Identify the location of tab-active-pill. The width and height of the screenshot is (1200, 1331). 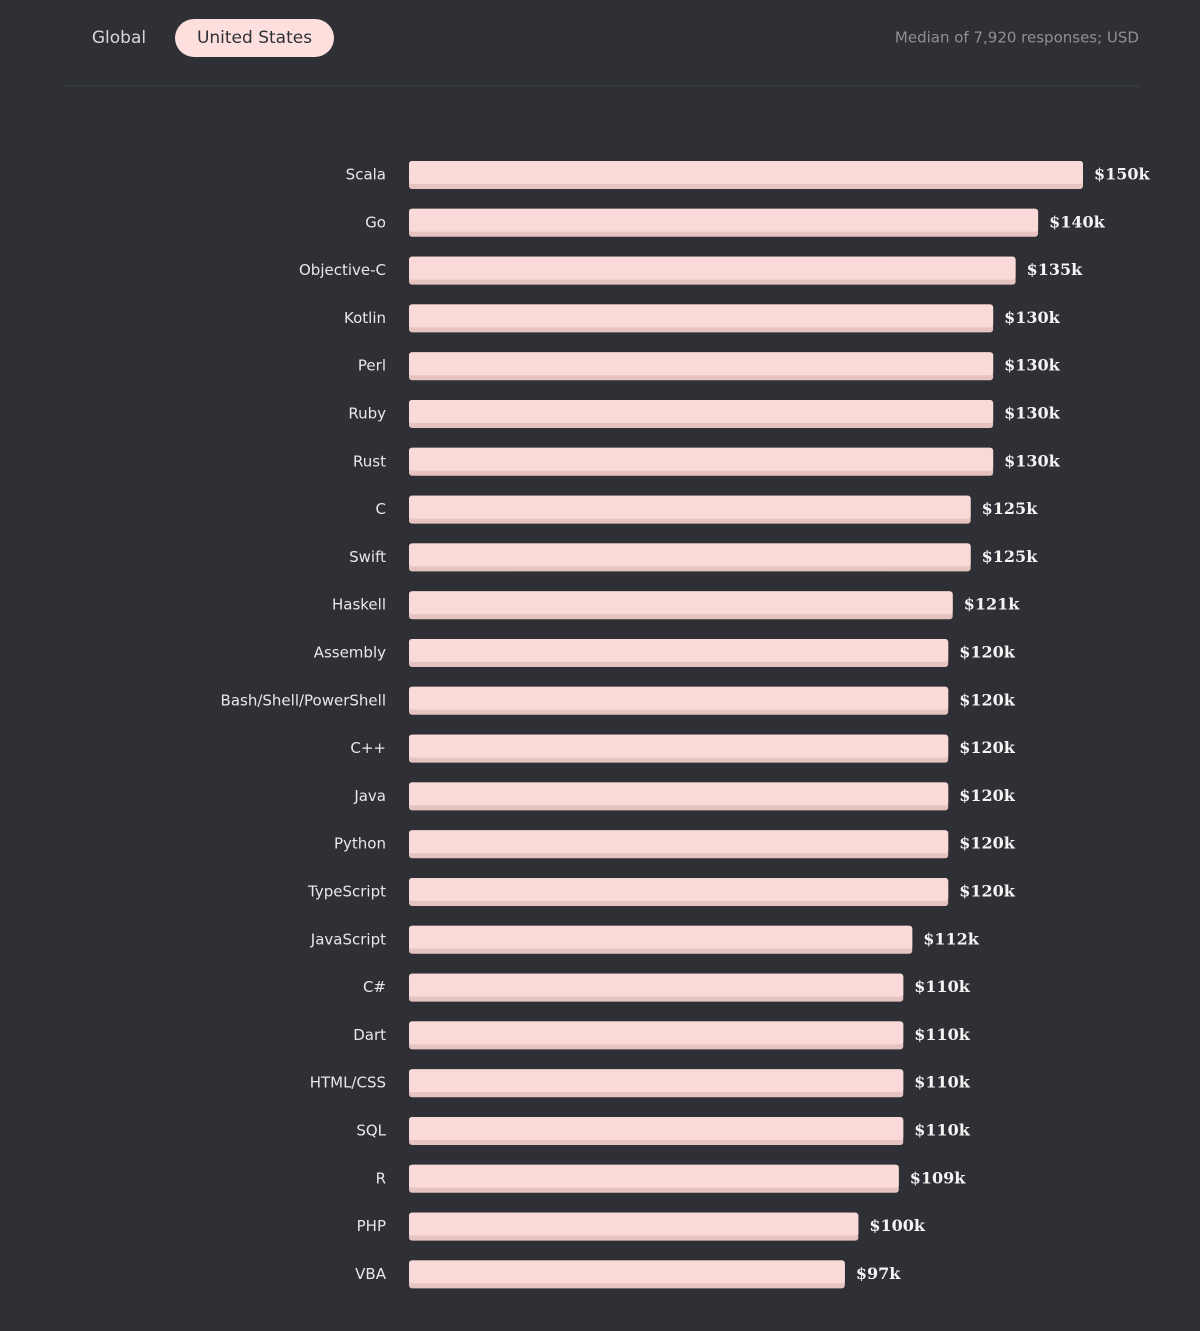
(254, 38).